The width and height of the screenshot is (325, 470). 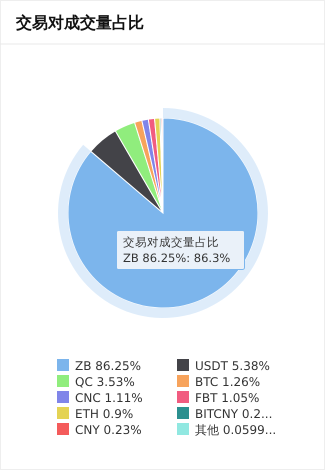 I want to click on legend-label: CNC 1.11%, so click(x=109, y=398).